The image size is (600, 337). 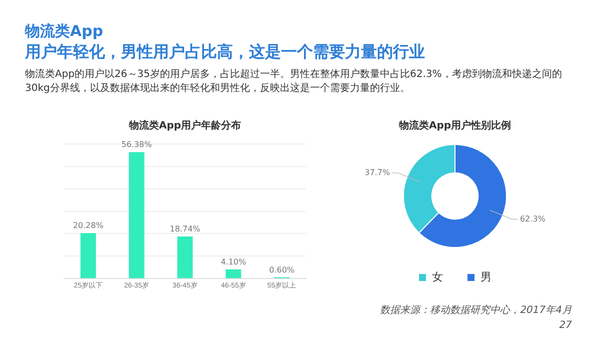 I want to click on data-label: 20.28%, so click(x=88, y=225).